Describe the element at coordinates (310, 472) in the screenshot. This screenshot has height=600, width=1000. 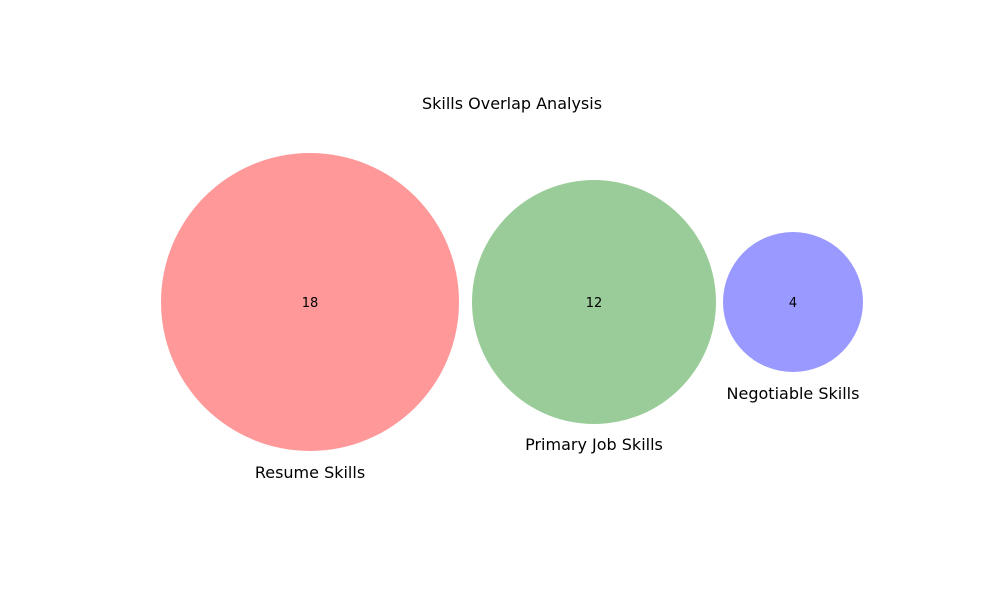
I see `set-label-resume-skills: Resume Skills` at that location.